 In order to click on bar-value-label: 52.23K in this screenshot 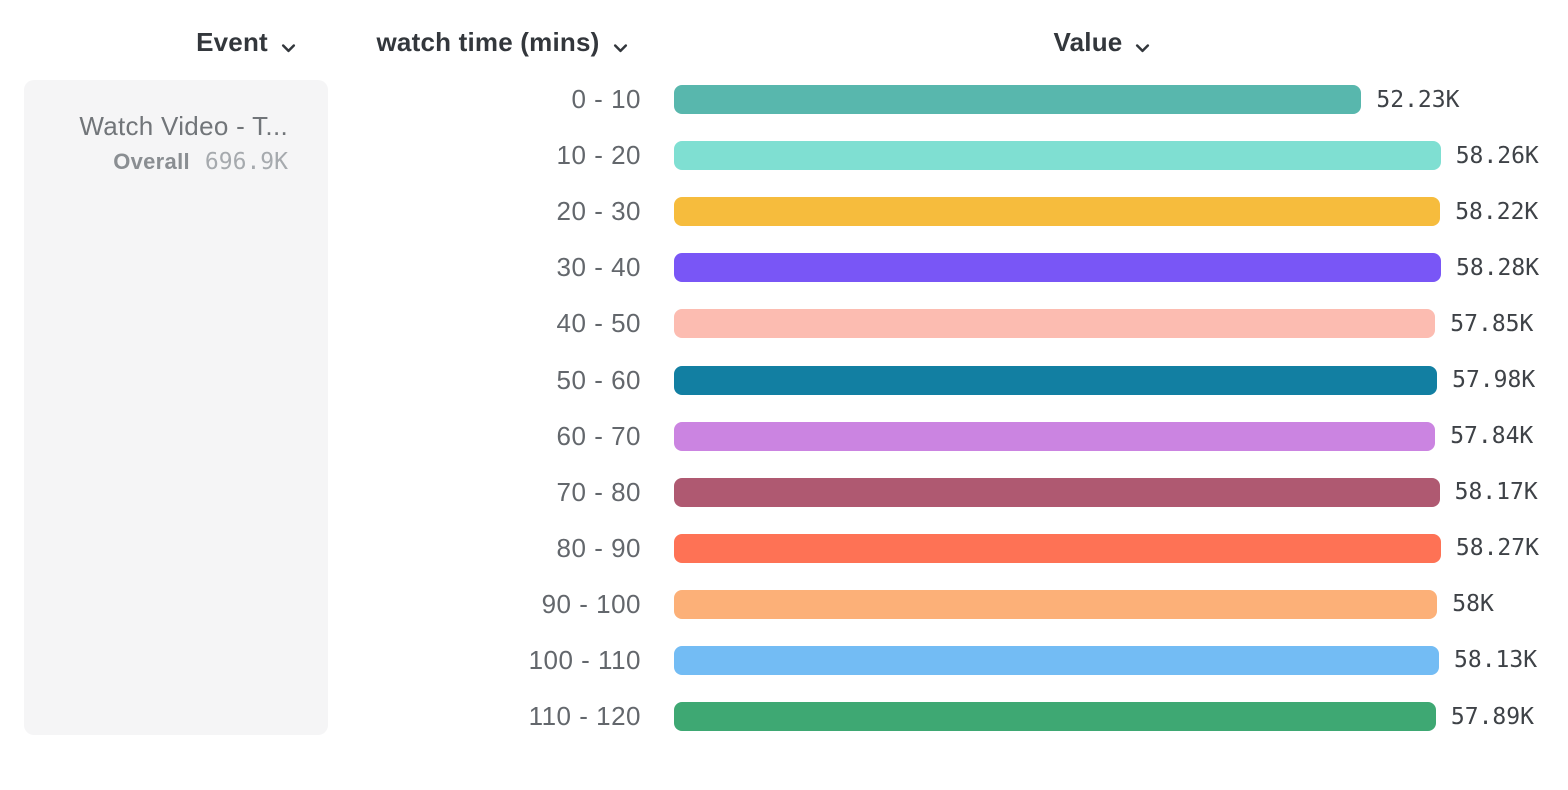, I will do `click(1418, 99)`.